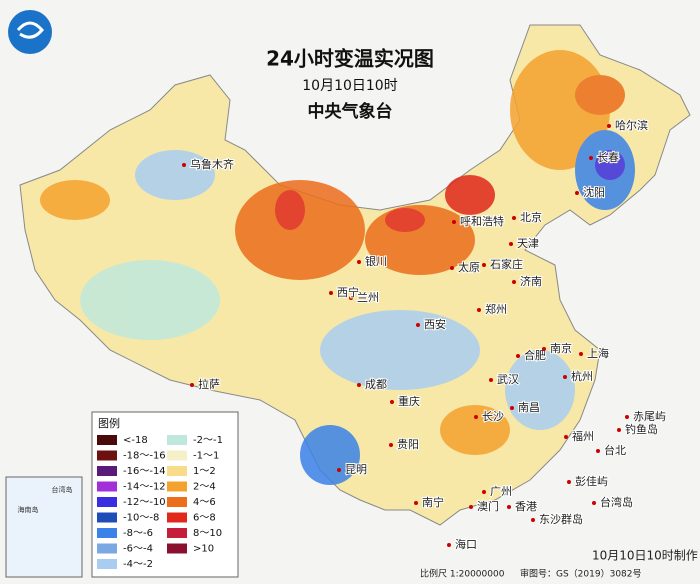 This screenshot has height=584, width=700. What do you see at coordinates (598, 353) in the screenshot?
I see `city-label: 上海` at bounding box center [598, 353].